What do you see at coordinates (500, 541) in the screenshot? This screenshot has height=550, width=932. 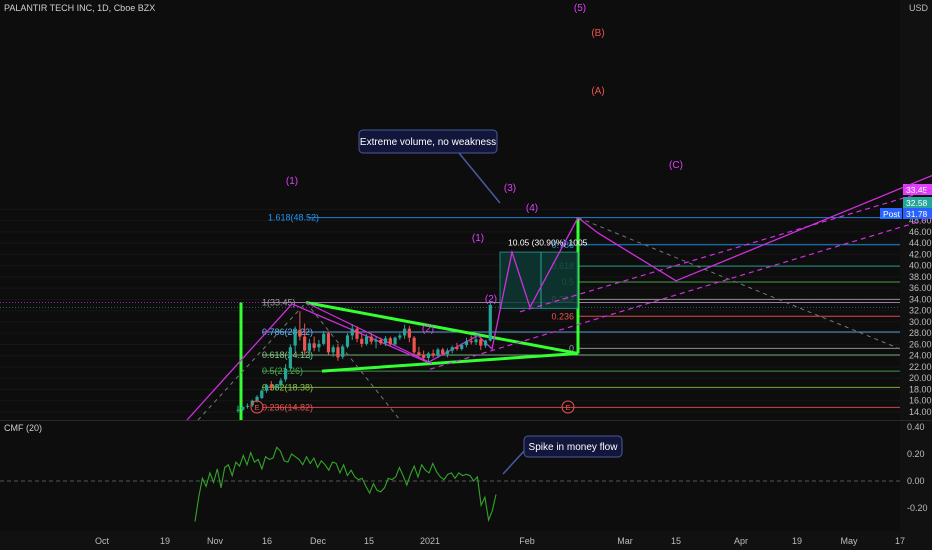 I see `time-axis-ticks: Oct 19 Nov 16 Dec 15 2021 Feb Mar 15 Apr 19 May 17` at bounding box center [500, 541].